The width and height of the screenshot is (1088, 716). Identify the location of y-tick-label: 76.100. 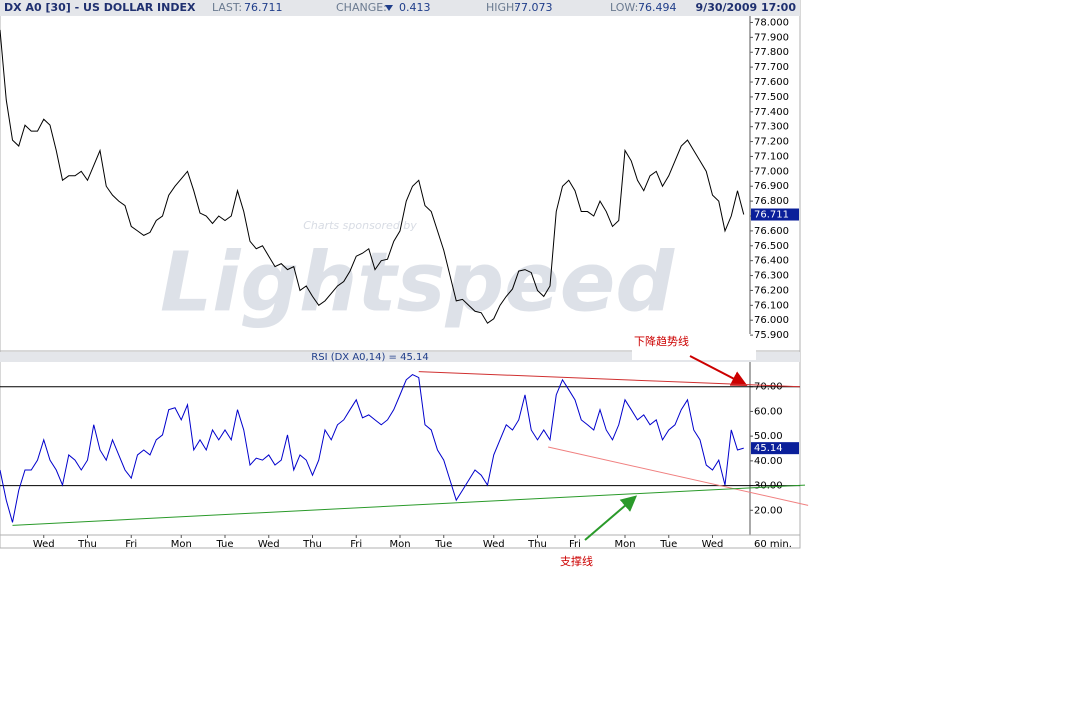
(771, 305).